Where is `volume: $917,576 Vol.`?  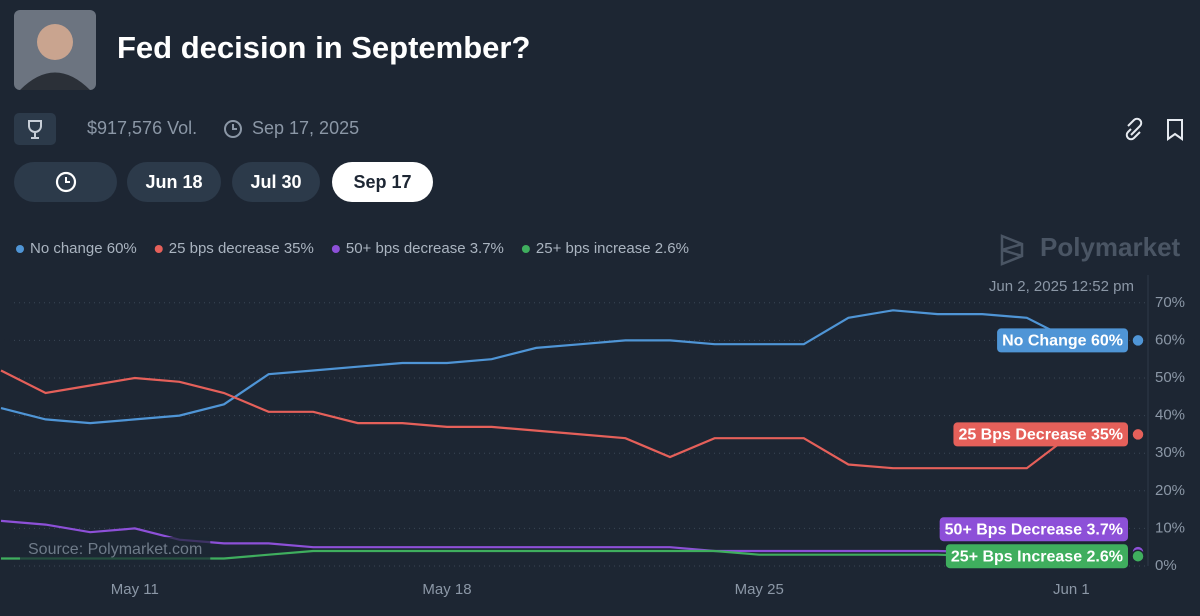 volume: $917,576 Vol. is located at coordinates (142, 128).